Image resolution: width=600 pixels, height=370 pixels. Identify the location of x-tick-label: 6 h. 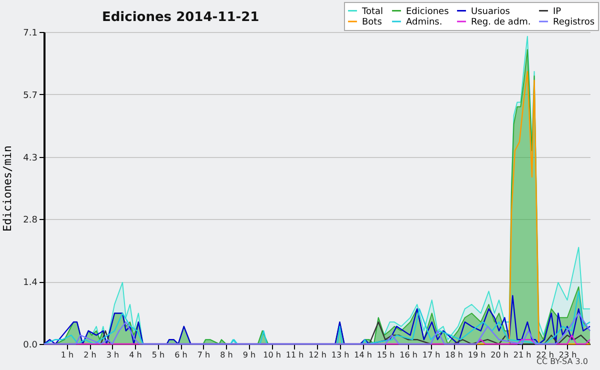
(181, 355).